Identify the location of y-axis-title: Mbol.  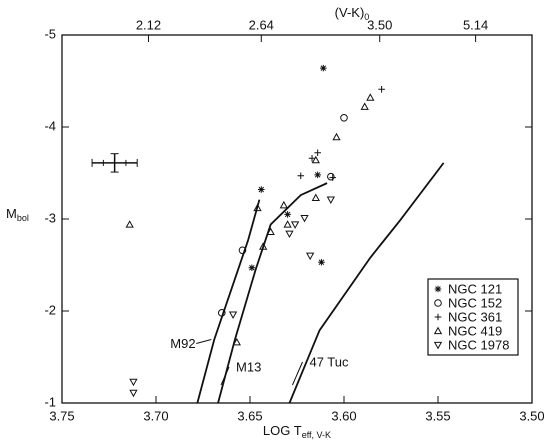
(17, 214).